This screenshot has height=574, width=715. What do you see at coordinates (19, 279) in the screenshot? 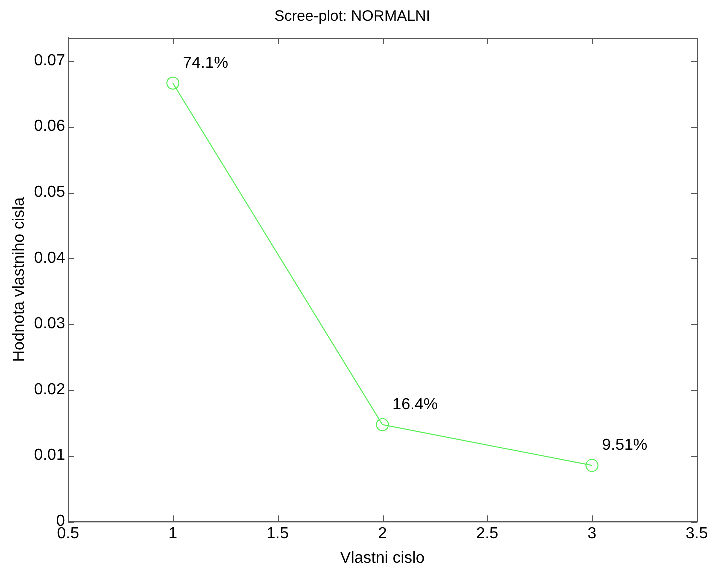
I see `y-axis-title: Hodnota vlastniho cisla` at bounding box center [19, 279].